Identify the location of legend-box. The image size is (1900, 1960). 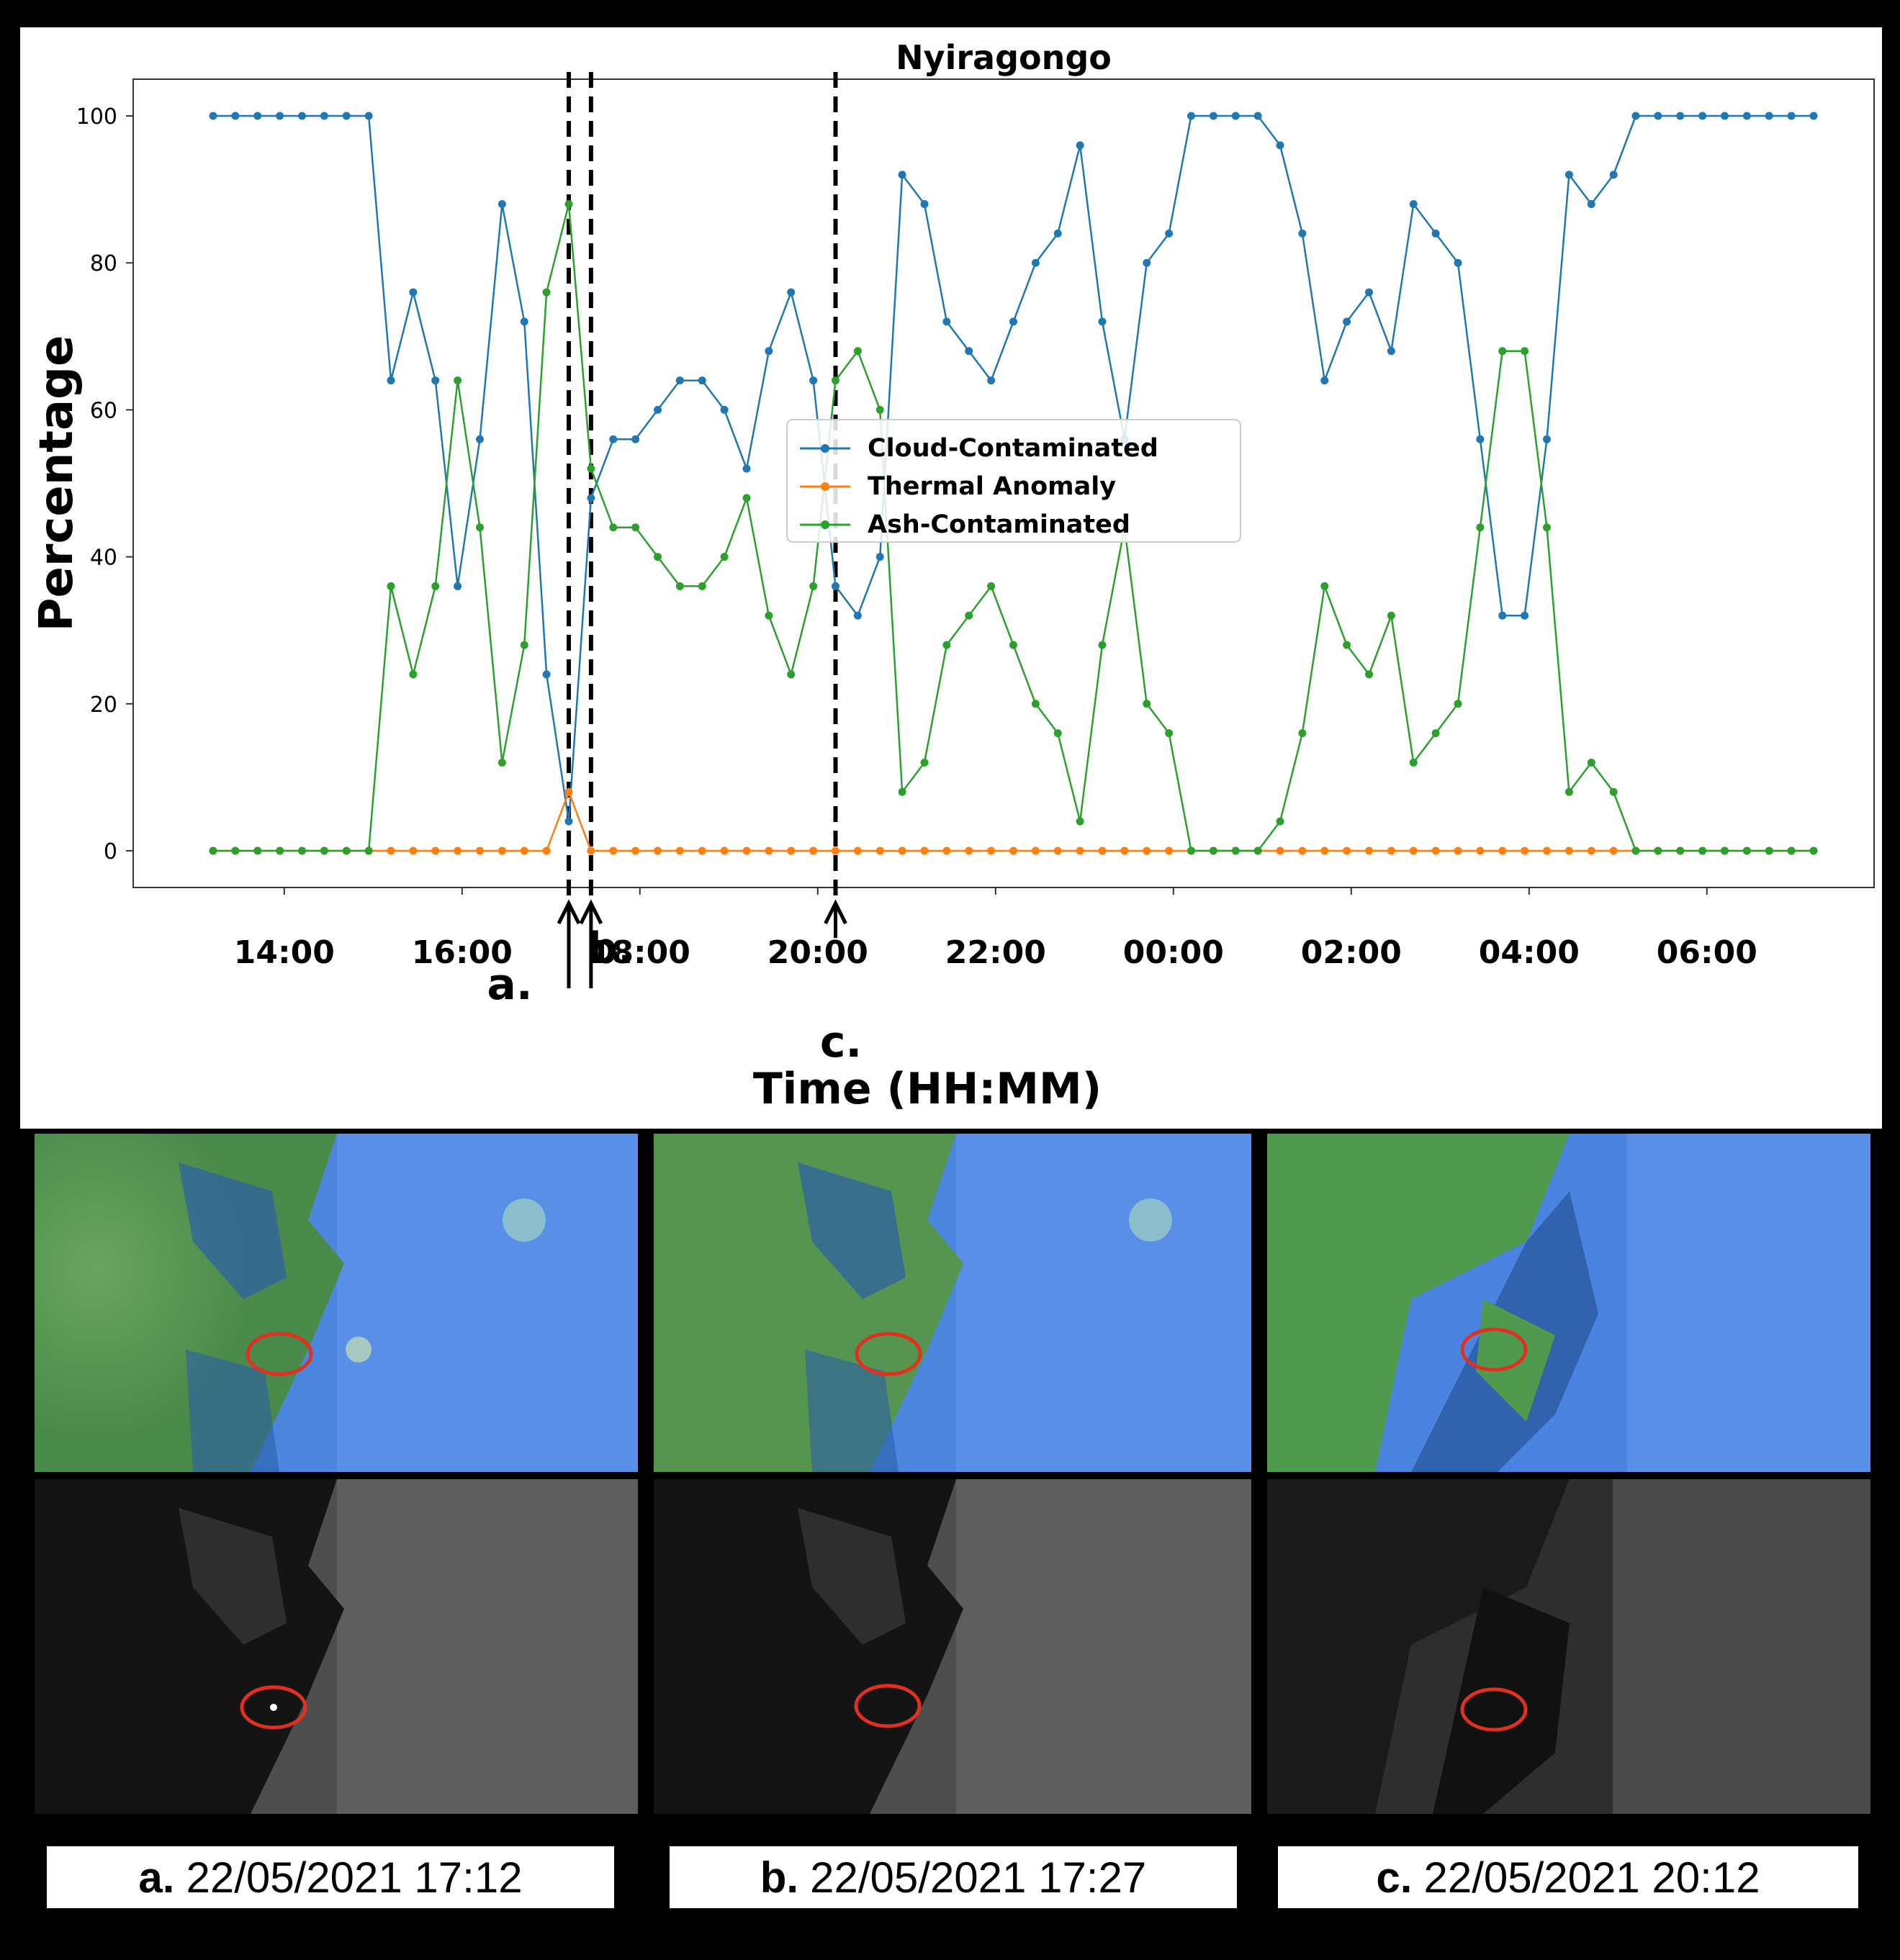
(1013, 481).